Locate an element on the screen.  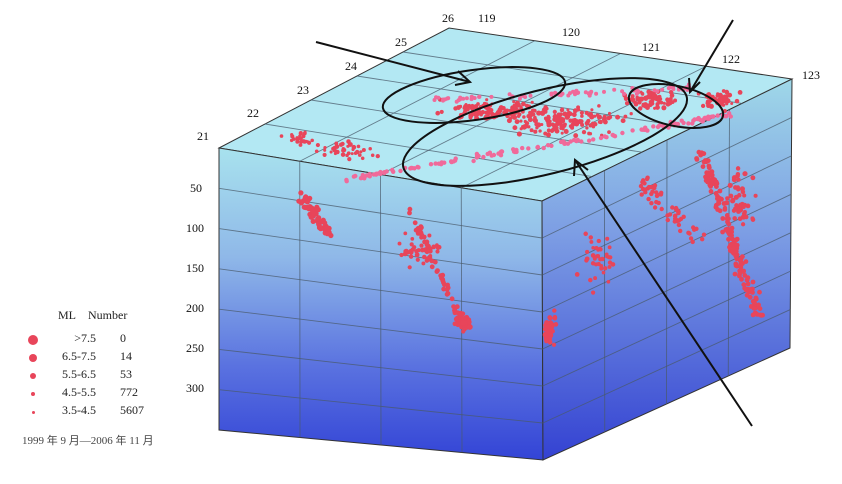
x-tick-label: 123 is located at coordinates (811, 75).